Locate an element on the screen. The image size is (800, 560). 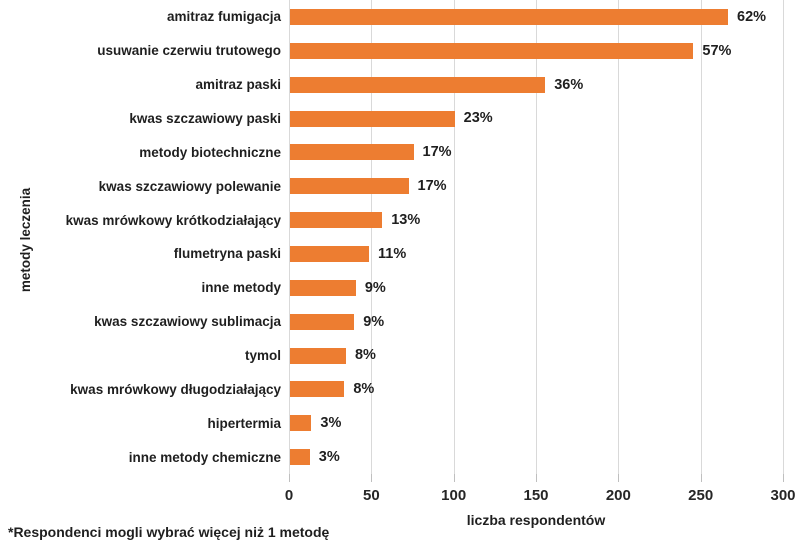
category-label: flumetryna paski is located at coordinates (227, 254).